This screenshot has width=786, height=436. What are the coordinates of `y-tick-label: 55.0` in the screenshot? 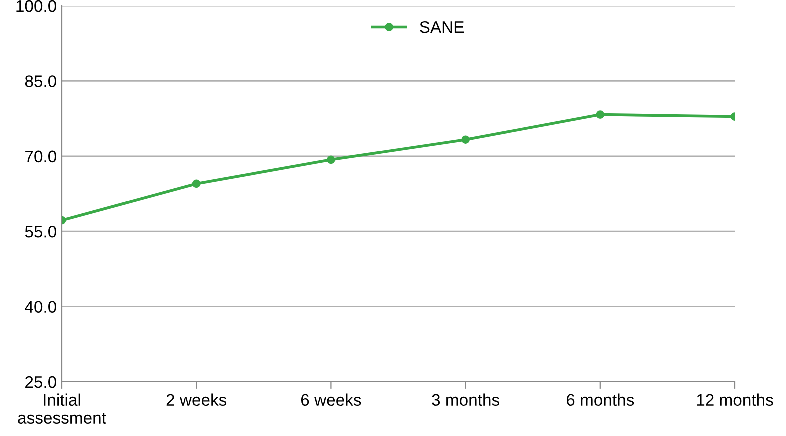 It's located at (40, 232).